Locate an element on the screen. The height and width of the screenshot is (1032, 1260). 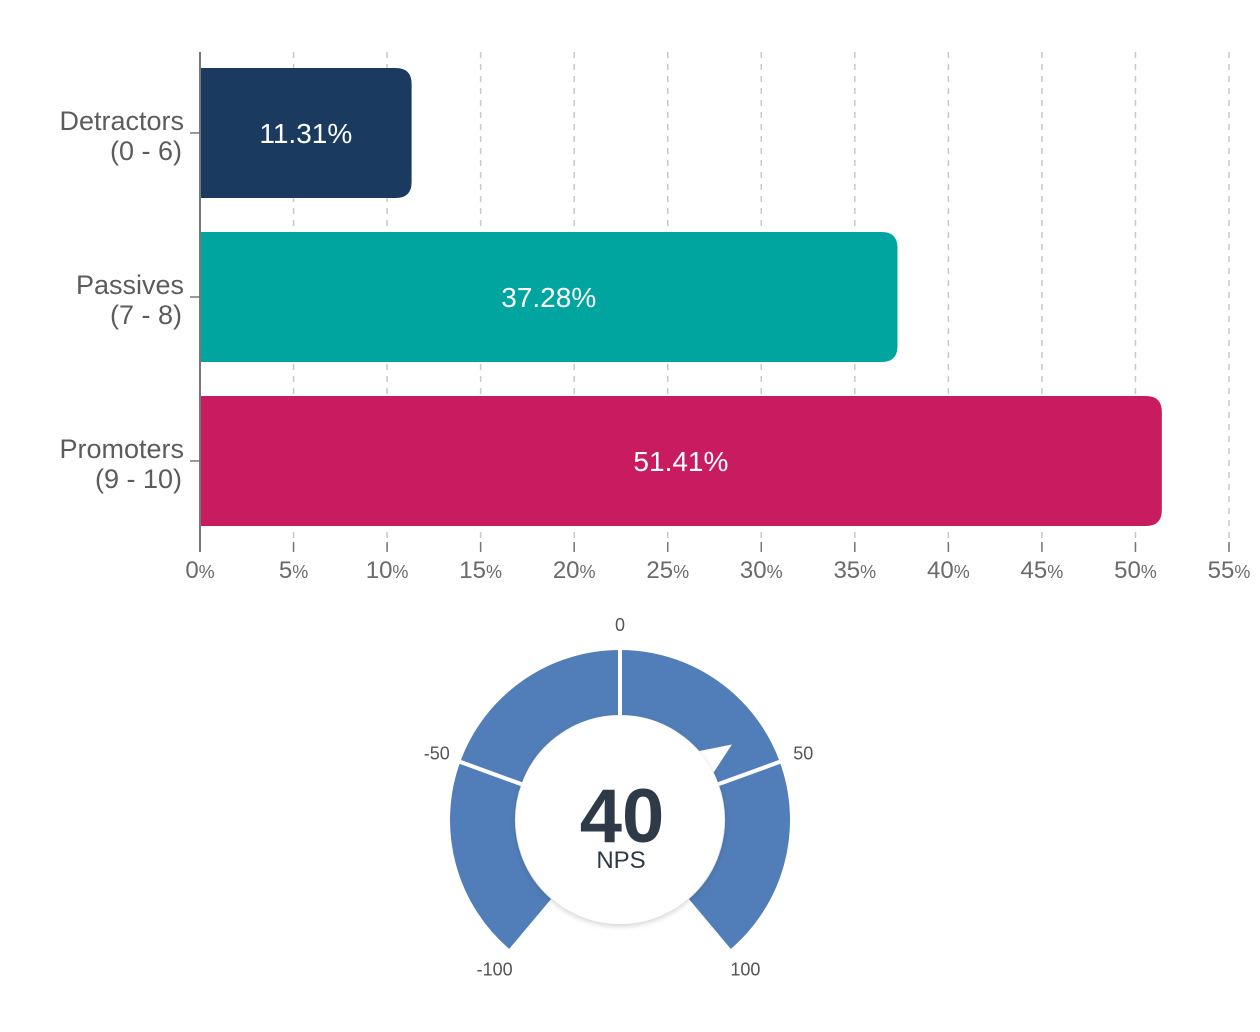
bar-detractors is located at coordinates (306, 133).